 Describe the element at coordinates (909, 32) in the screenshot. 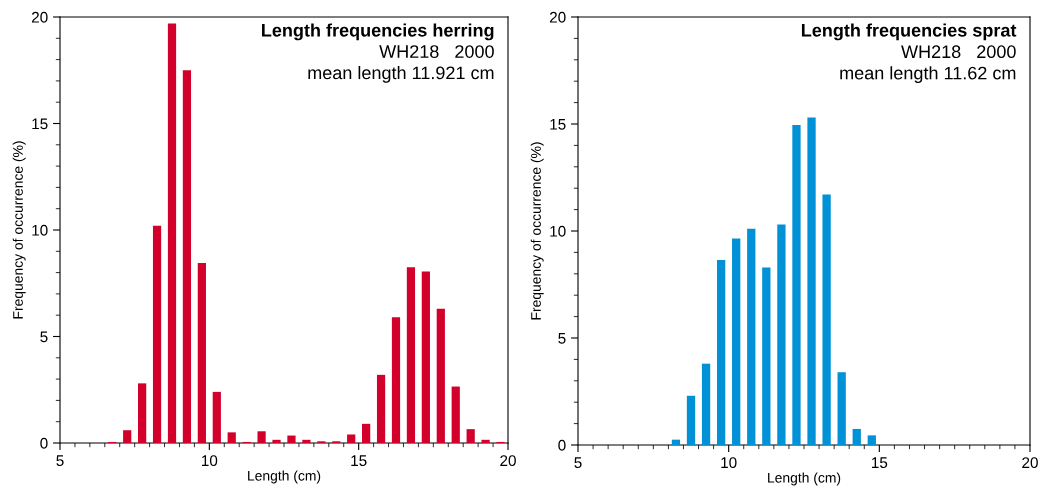

I see `chart-title: Length frequencies sprat` at that location.